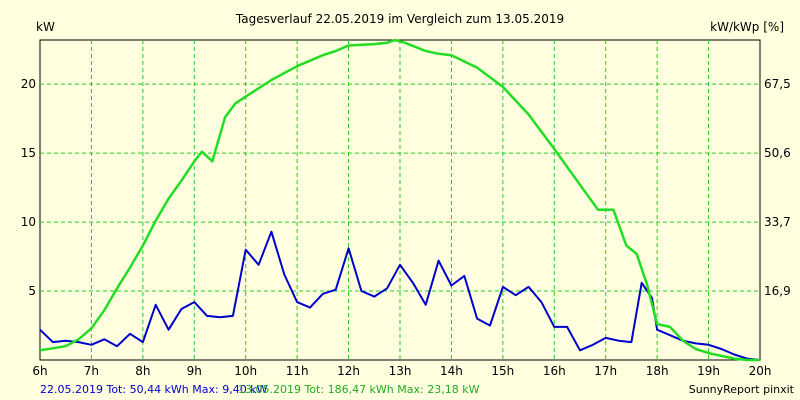 Image resolution: width=800 pixels, height=400 pixels. I want to click on x-tick-label: 16h, so click(554, 371).